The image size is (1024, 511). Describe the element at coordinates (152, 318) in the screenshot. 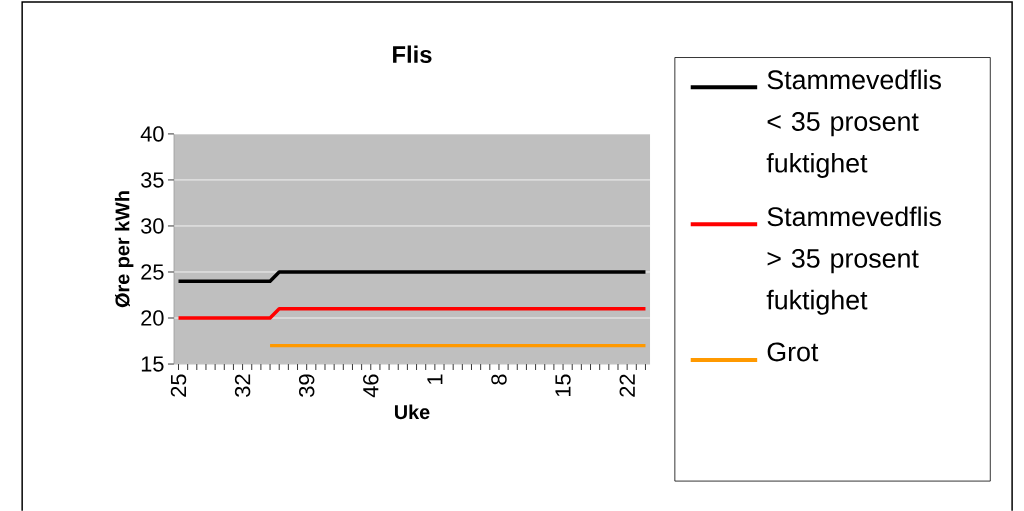

I see `y-tick-label: 20` at that location.